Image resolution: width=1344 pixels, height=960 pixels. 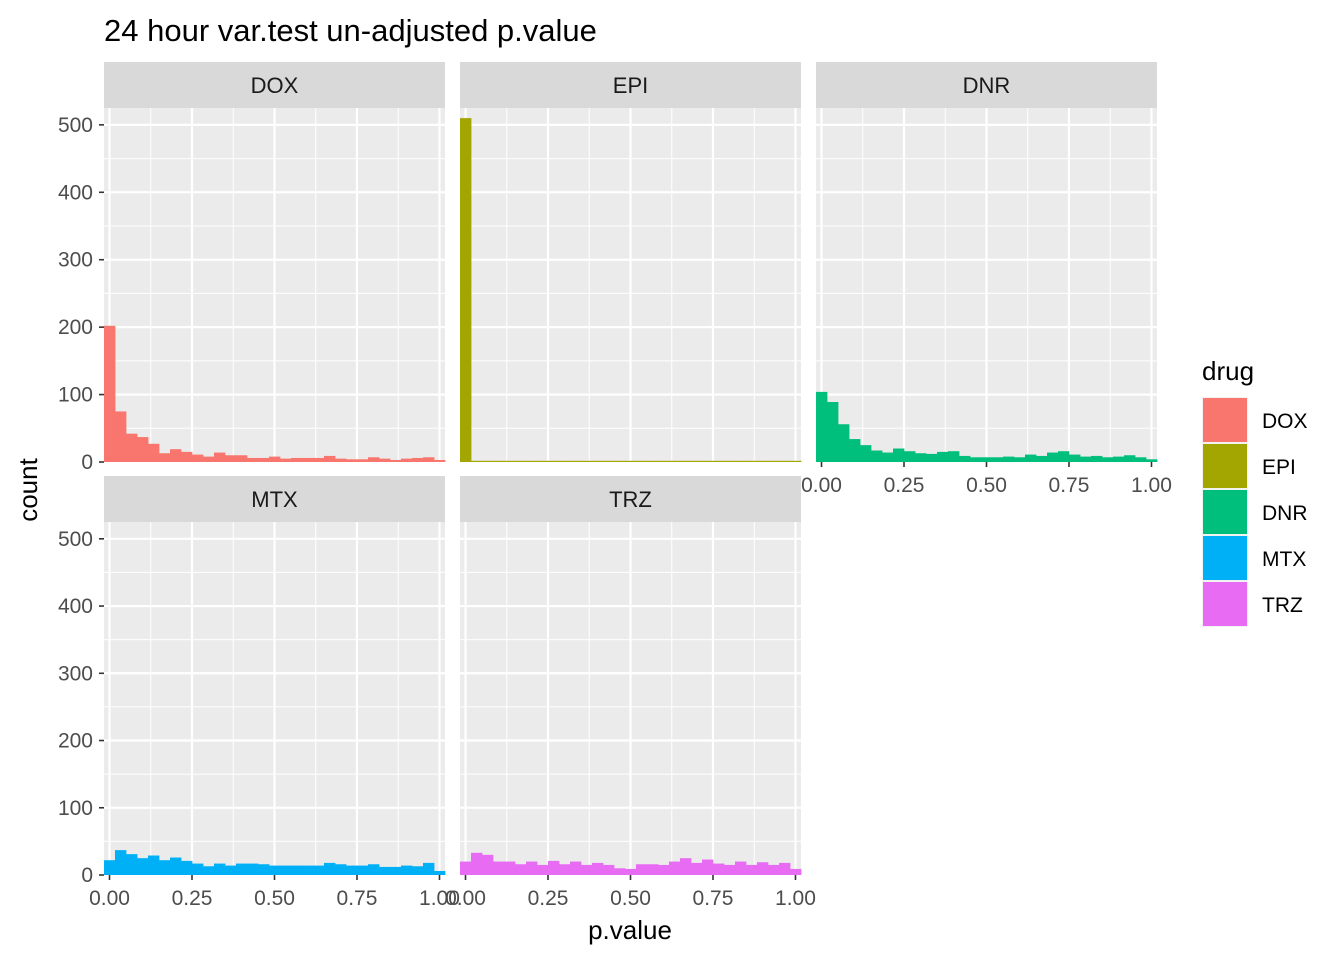 What do you see at coordinates (75, 673) in the screenshot?
I see `y-tick-label: 300` at bounding box center [75, 673].